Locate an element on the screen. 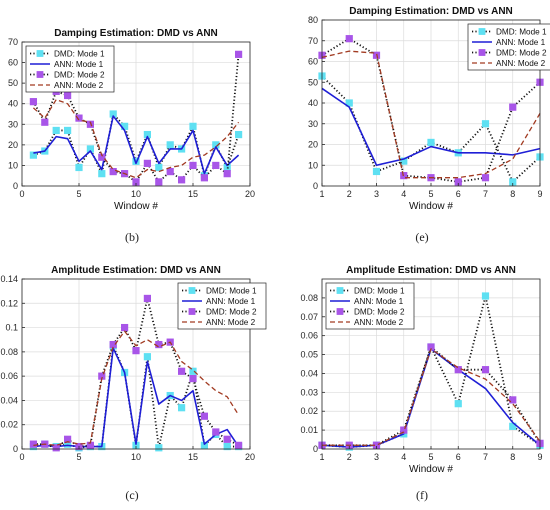  y-tick-label: 0.05 is located at coordinates (309, 355).